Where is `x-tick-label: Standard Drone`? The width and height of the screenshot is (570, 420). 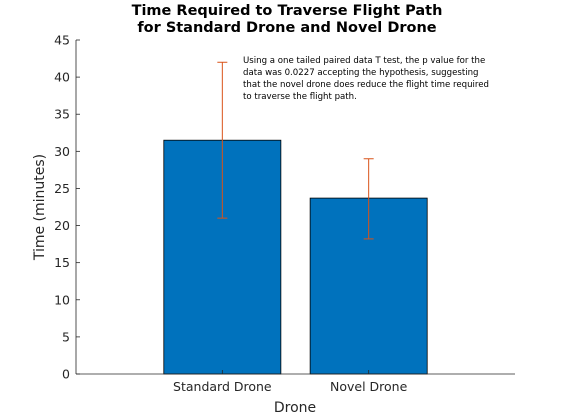 x-tick-label: Standard Drone is located at coordinates (222, 386).